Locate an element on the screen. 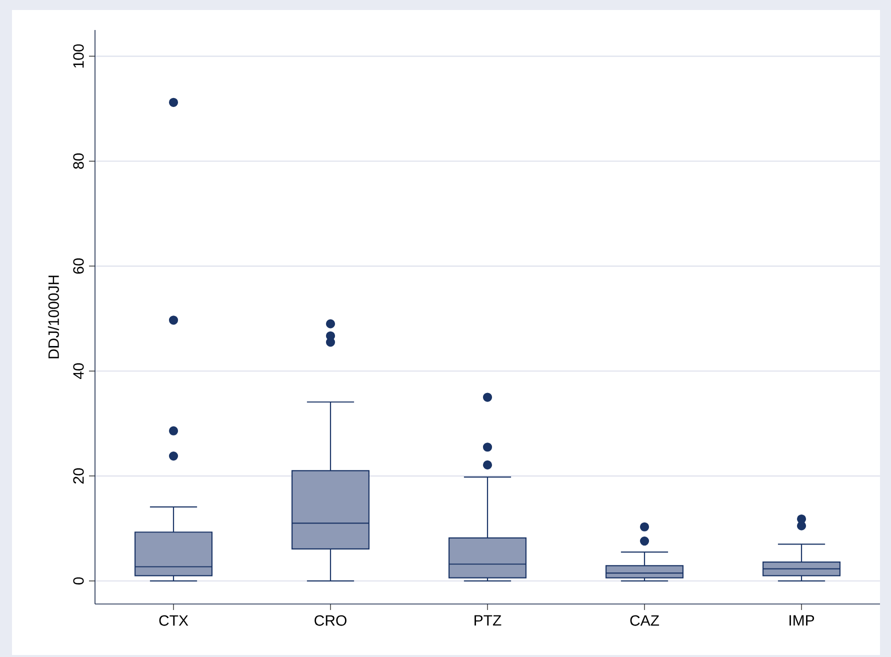 This screenshot has height=657, width=891. y-tick-label: 20 is located at coordinates (78, 476).